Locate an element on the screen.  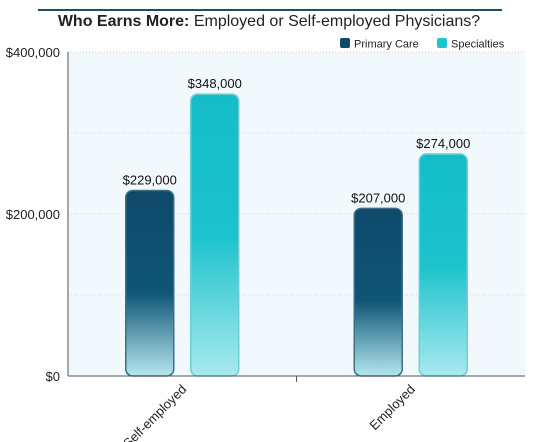
legend-label: Primary Care is located at coordinates (386, 45).